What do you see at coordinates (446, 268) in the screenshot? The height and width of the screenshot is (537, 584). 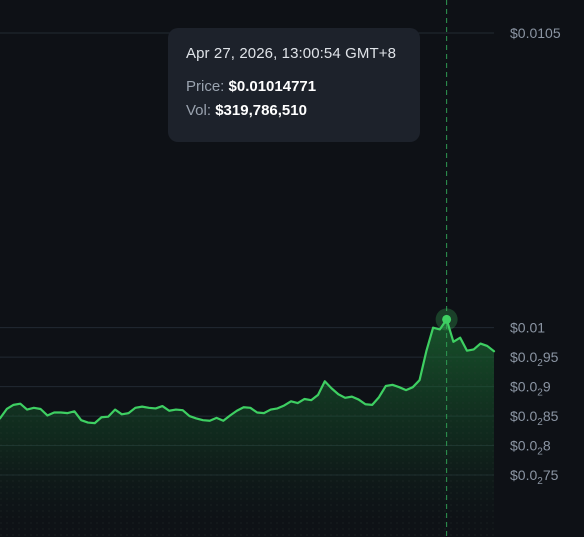 I see `crosshair-group` at bounding box center [446, 268].